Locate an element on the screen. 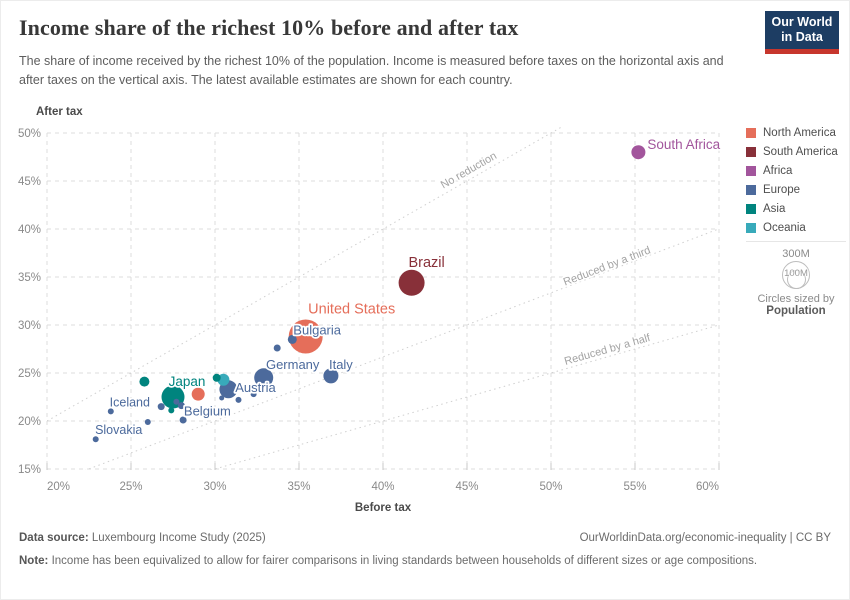 The width and height of the screenshot is (850, 600). x-tick-label-35: 35% is located at coordinates (298, 487).